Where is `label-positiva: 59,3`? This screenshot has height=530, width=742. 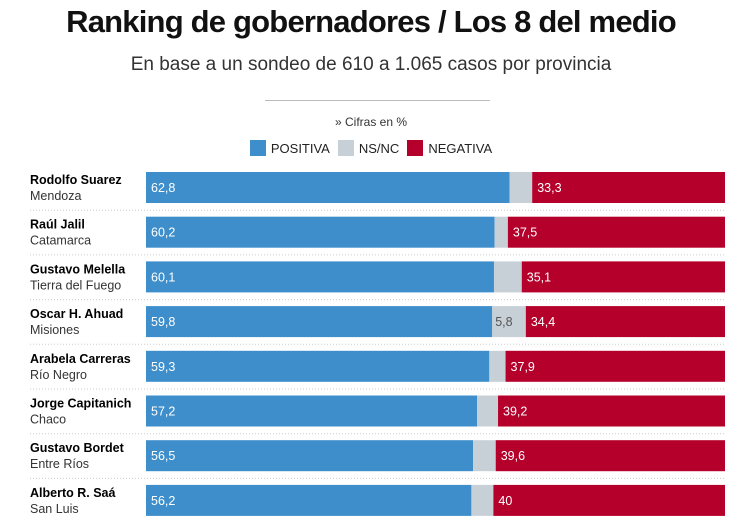
label-positiva: 59,3 is located at coordinates (163, 367).